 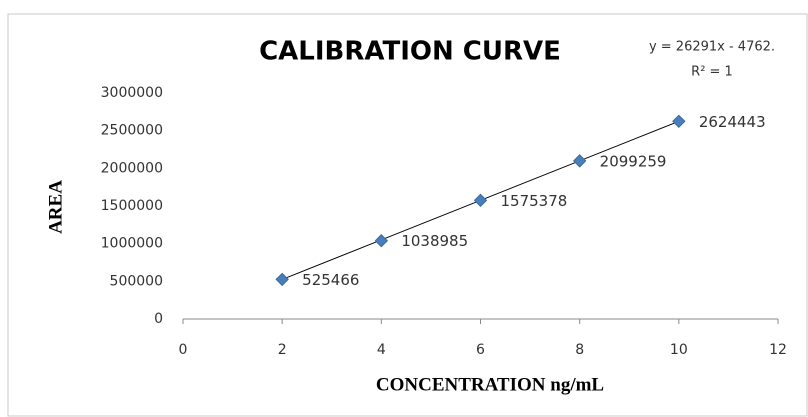 What do you see at coordinates (490, 384) in the screenshot?
I see `x-axis-label: CONCENTRATION ng/mL` at bounding box center [490, 384].